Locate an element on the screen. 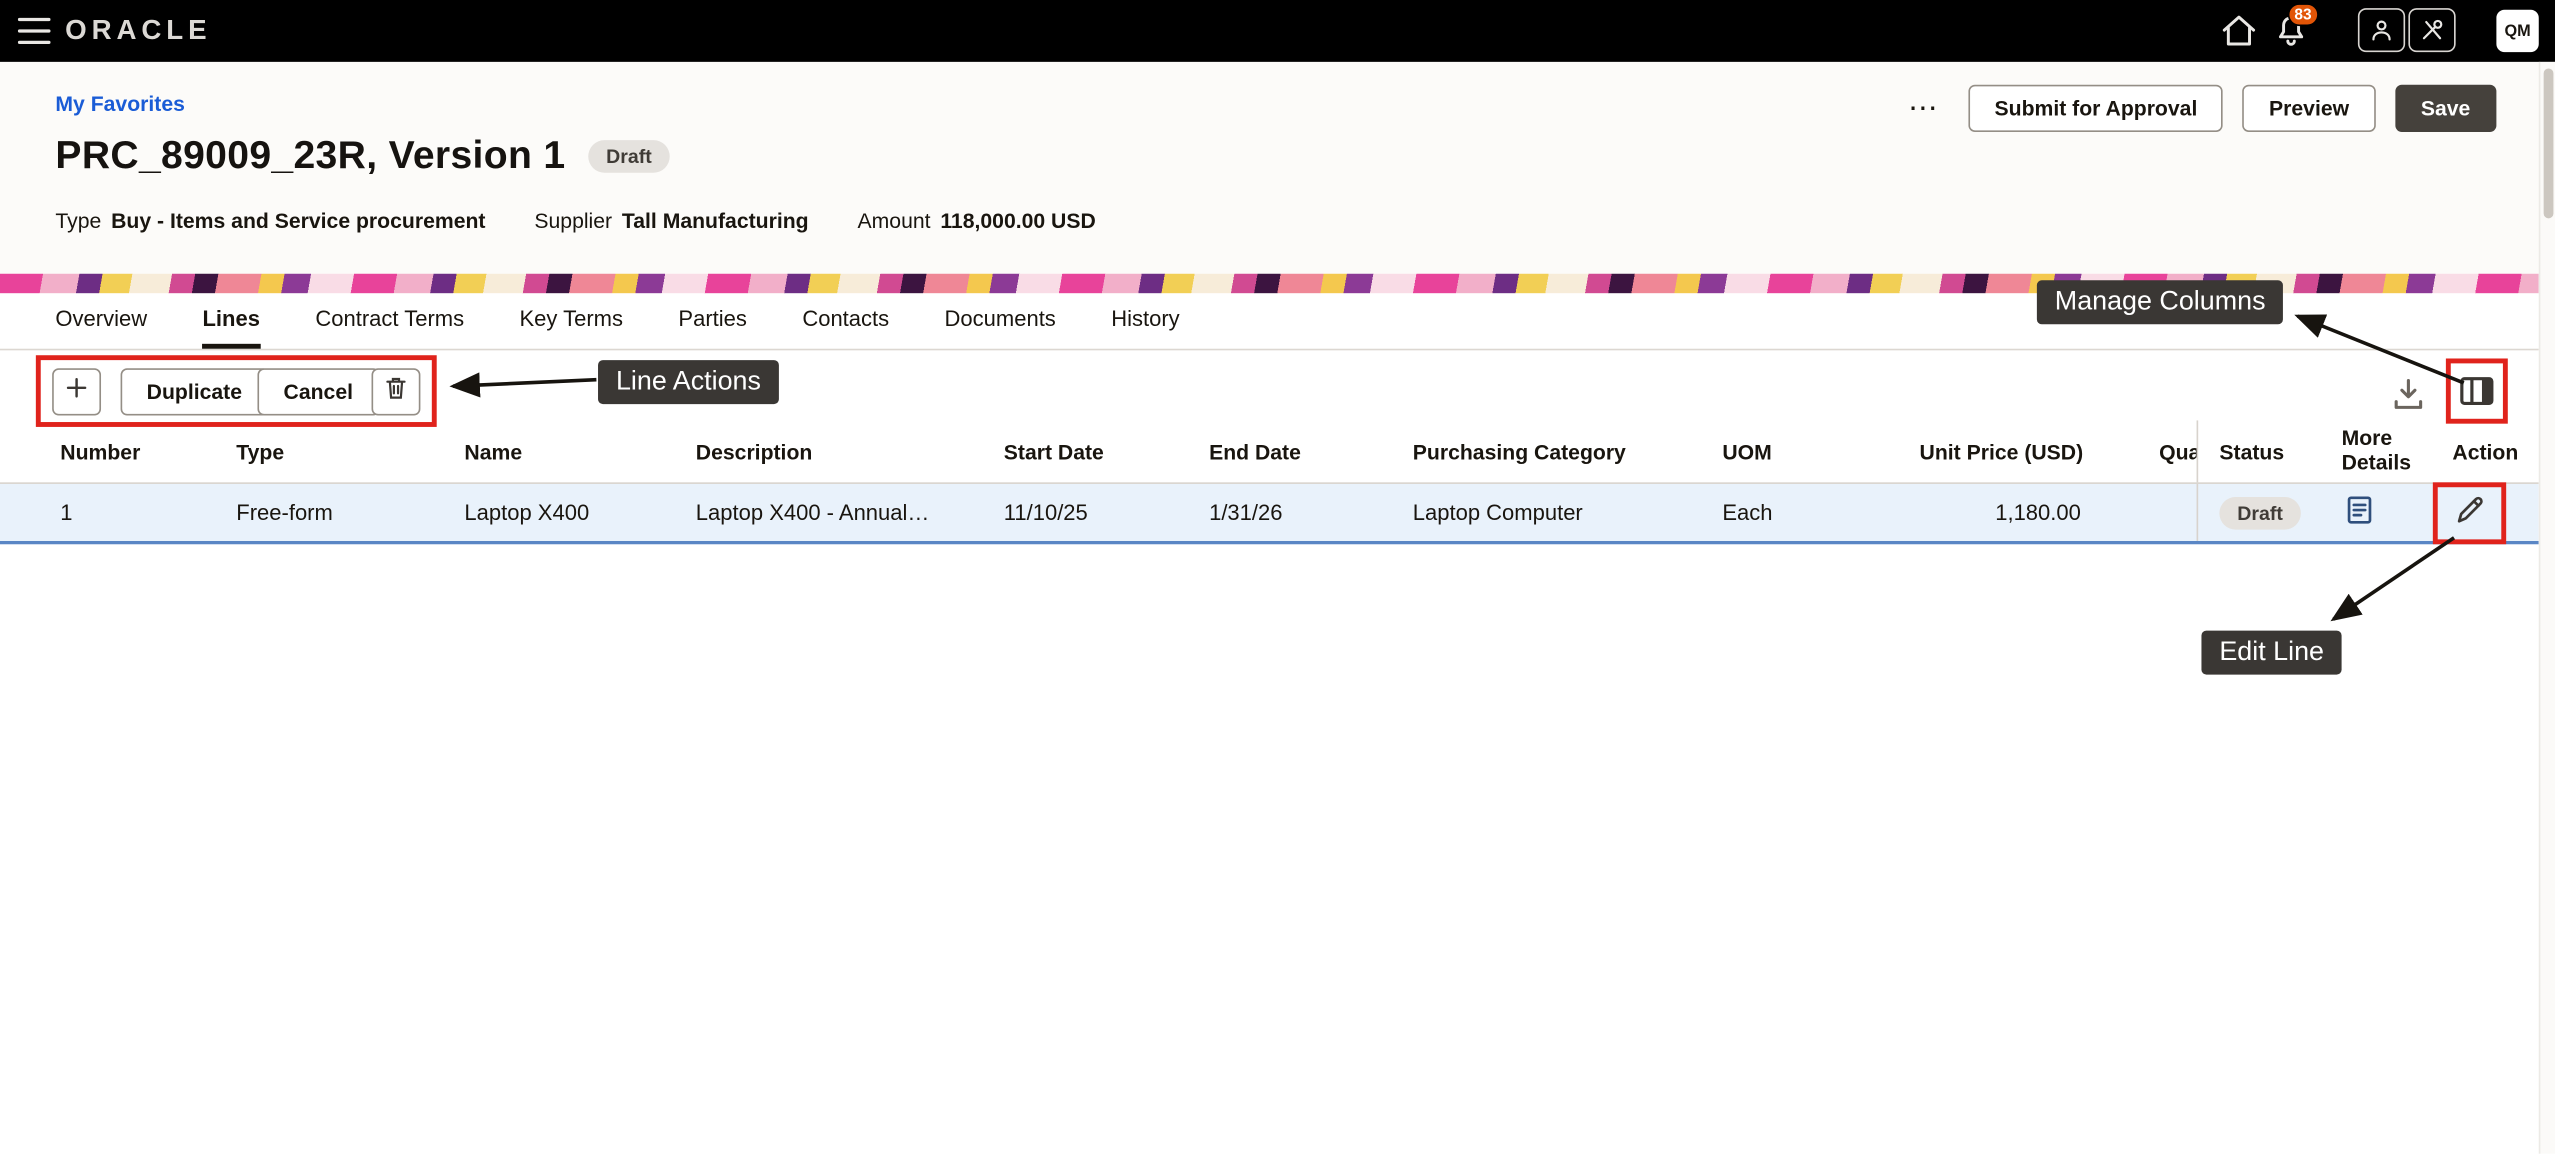 This screenshot has height=1154, width=2555. col-header-purchasing-category: Purchasing Category is located at coordinates (1519, 451).